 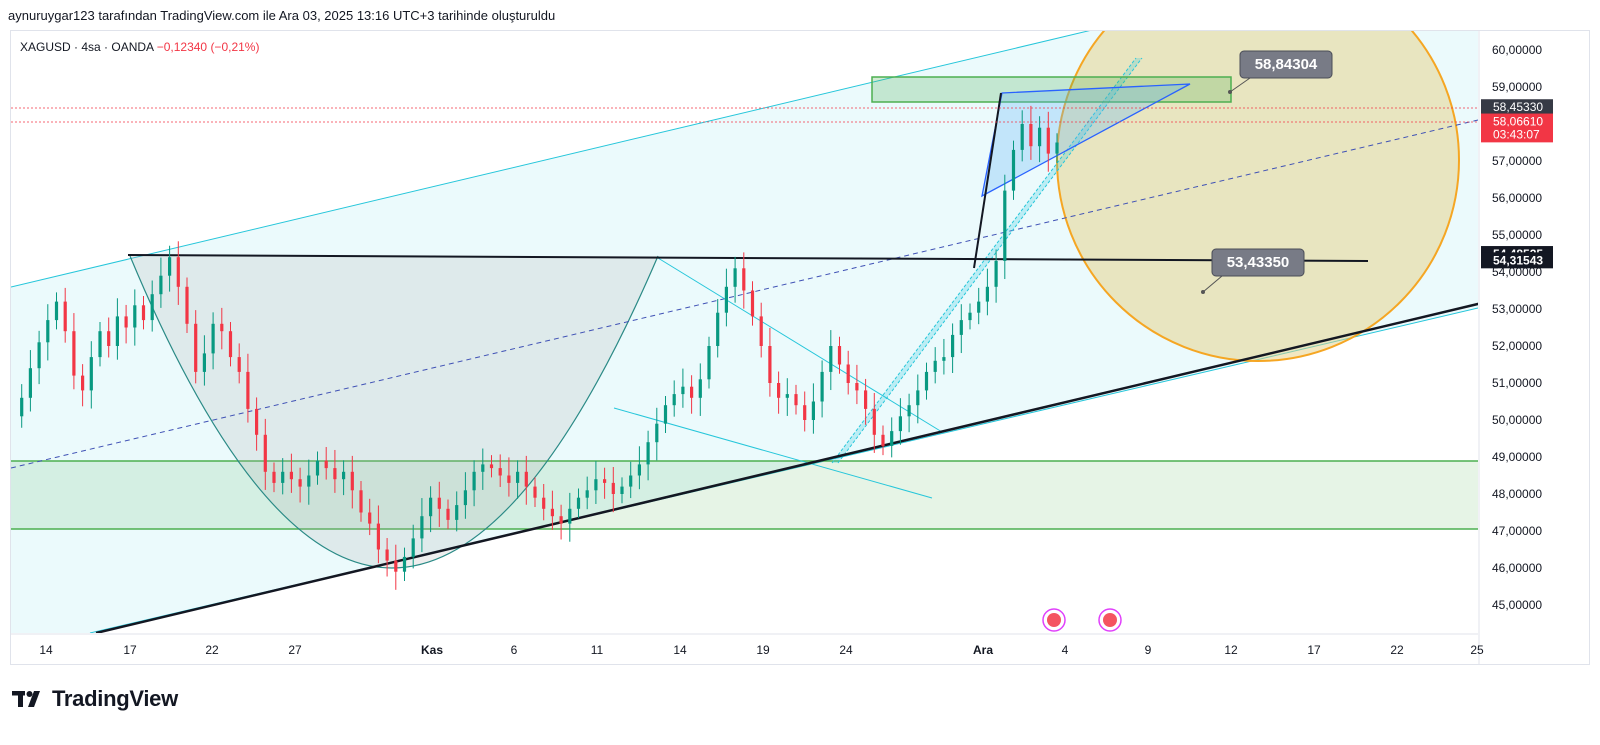 What do you see at coordinates (748, 258) in the screenshot?
I see `neckline` at bounding box center [748, 258].